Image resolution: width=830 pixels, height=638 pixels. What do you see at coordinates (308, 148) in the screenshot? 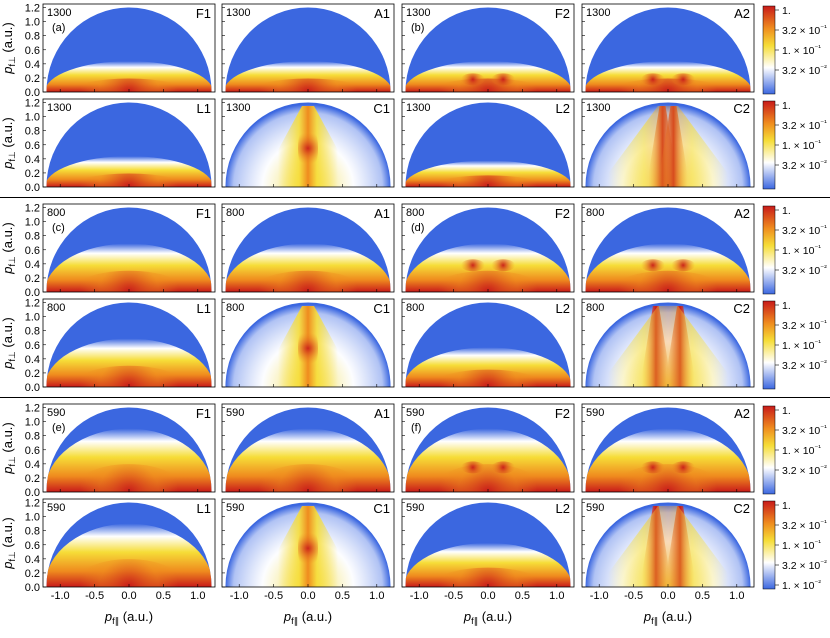
I see `distribution-core` at bounding box center [308, 148].